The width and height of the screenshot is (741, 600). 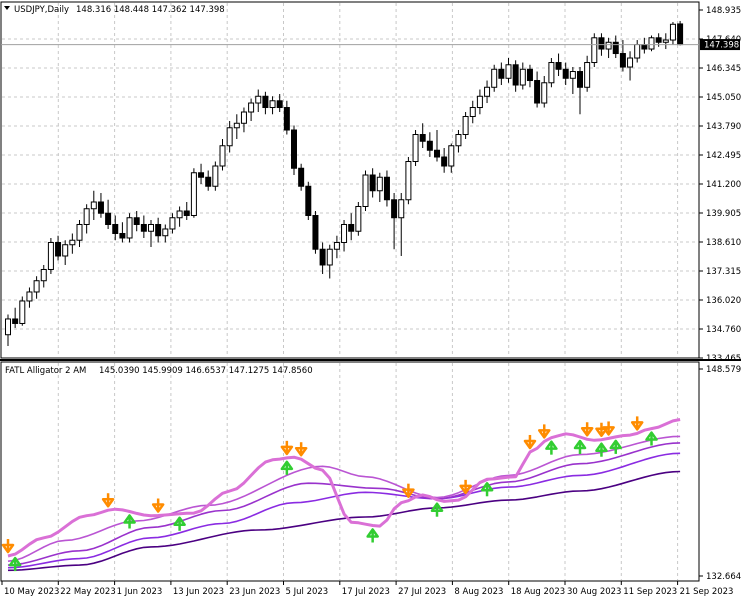 I want to click on x-tick-label: 27 Jul 2023, so click(x=422, y=592).